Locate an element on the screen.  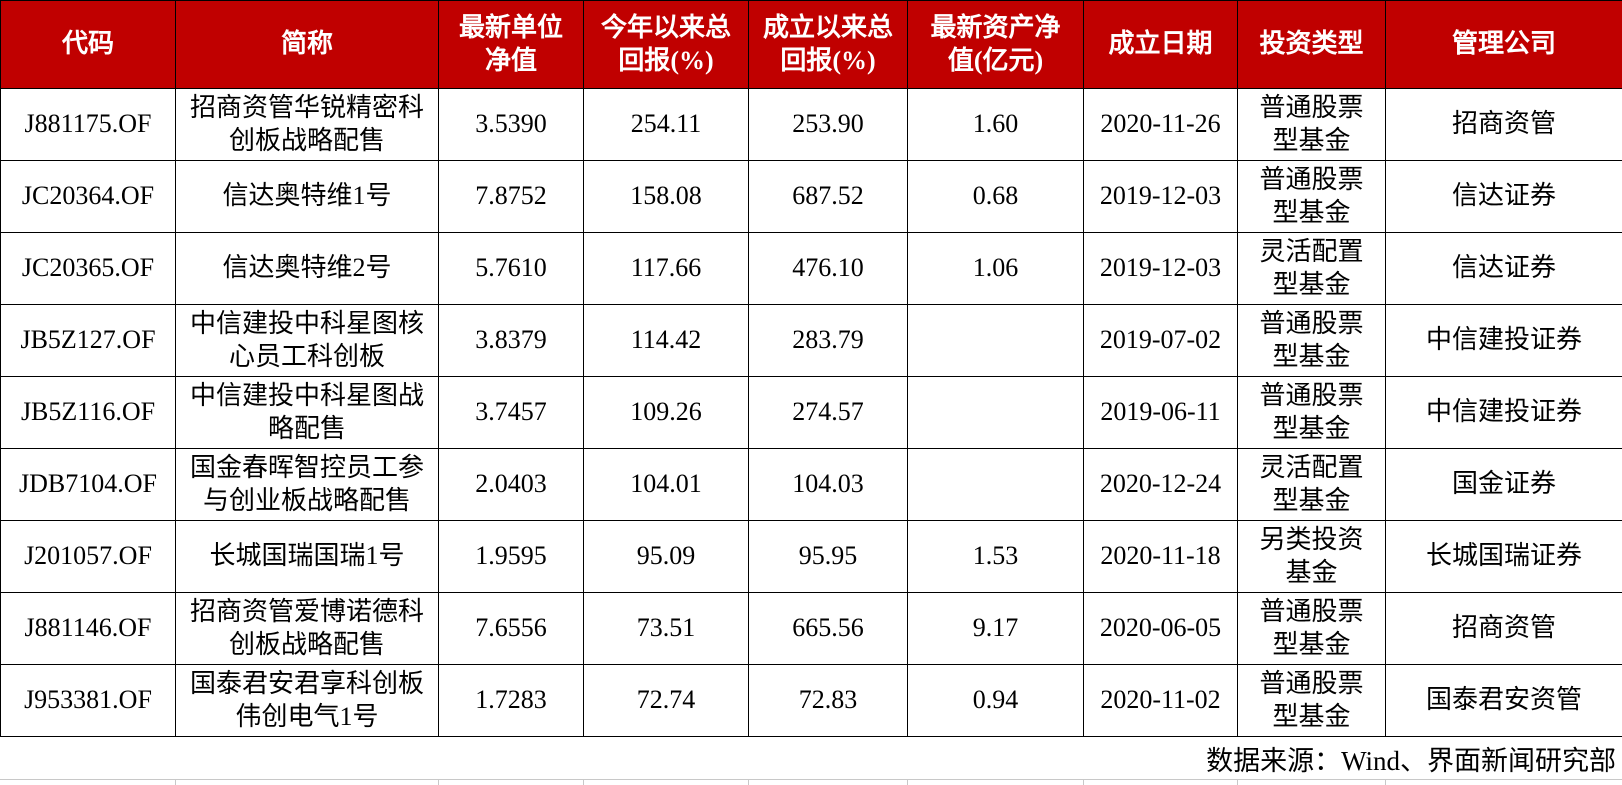
cell-ytd-total-return: 158.08 is located at coordinates (666, 196).